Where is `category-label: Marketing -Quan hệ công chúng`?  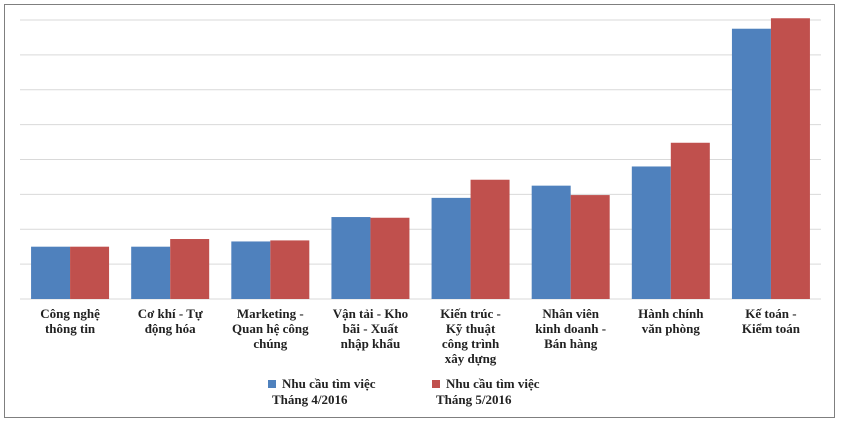 category-label: Marketing -Quan hệ công chúng is located at coordinates (270, 328).